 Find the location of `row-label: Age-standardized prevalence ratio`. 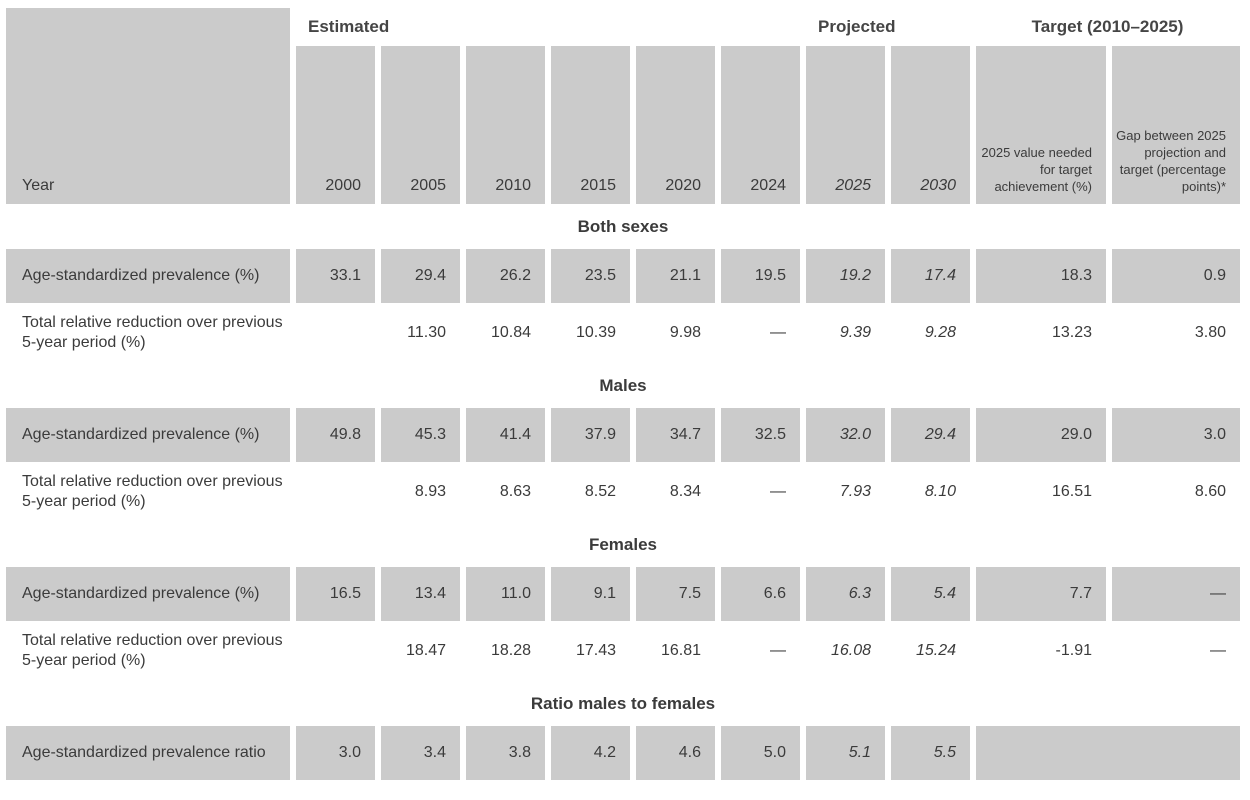

row-label: Age-standardized prevalence ratio is located at coordinates (148, 753).